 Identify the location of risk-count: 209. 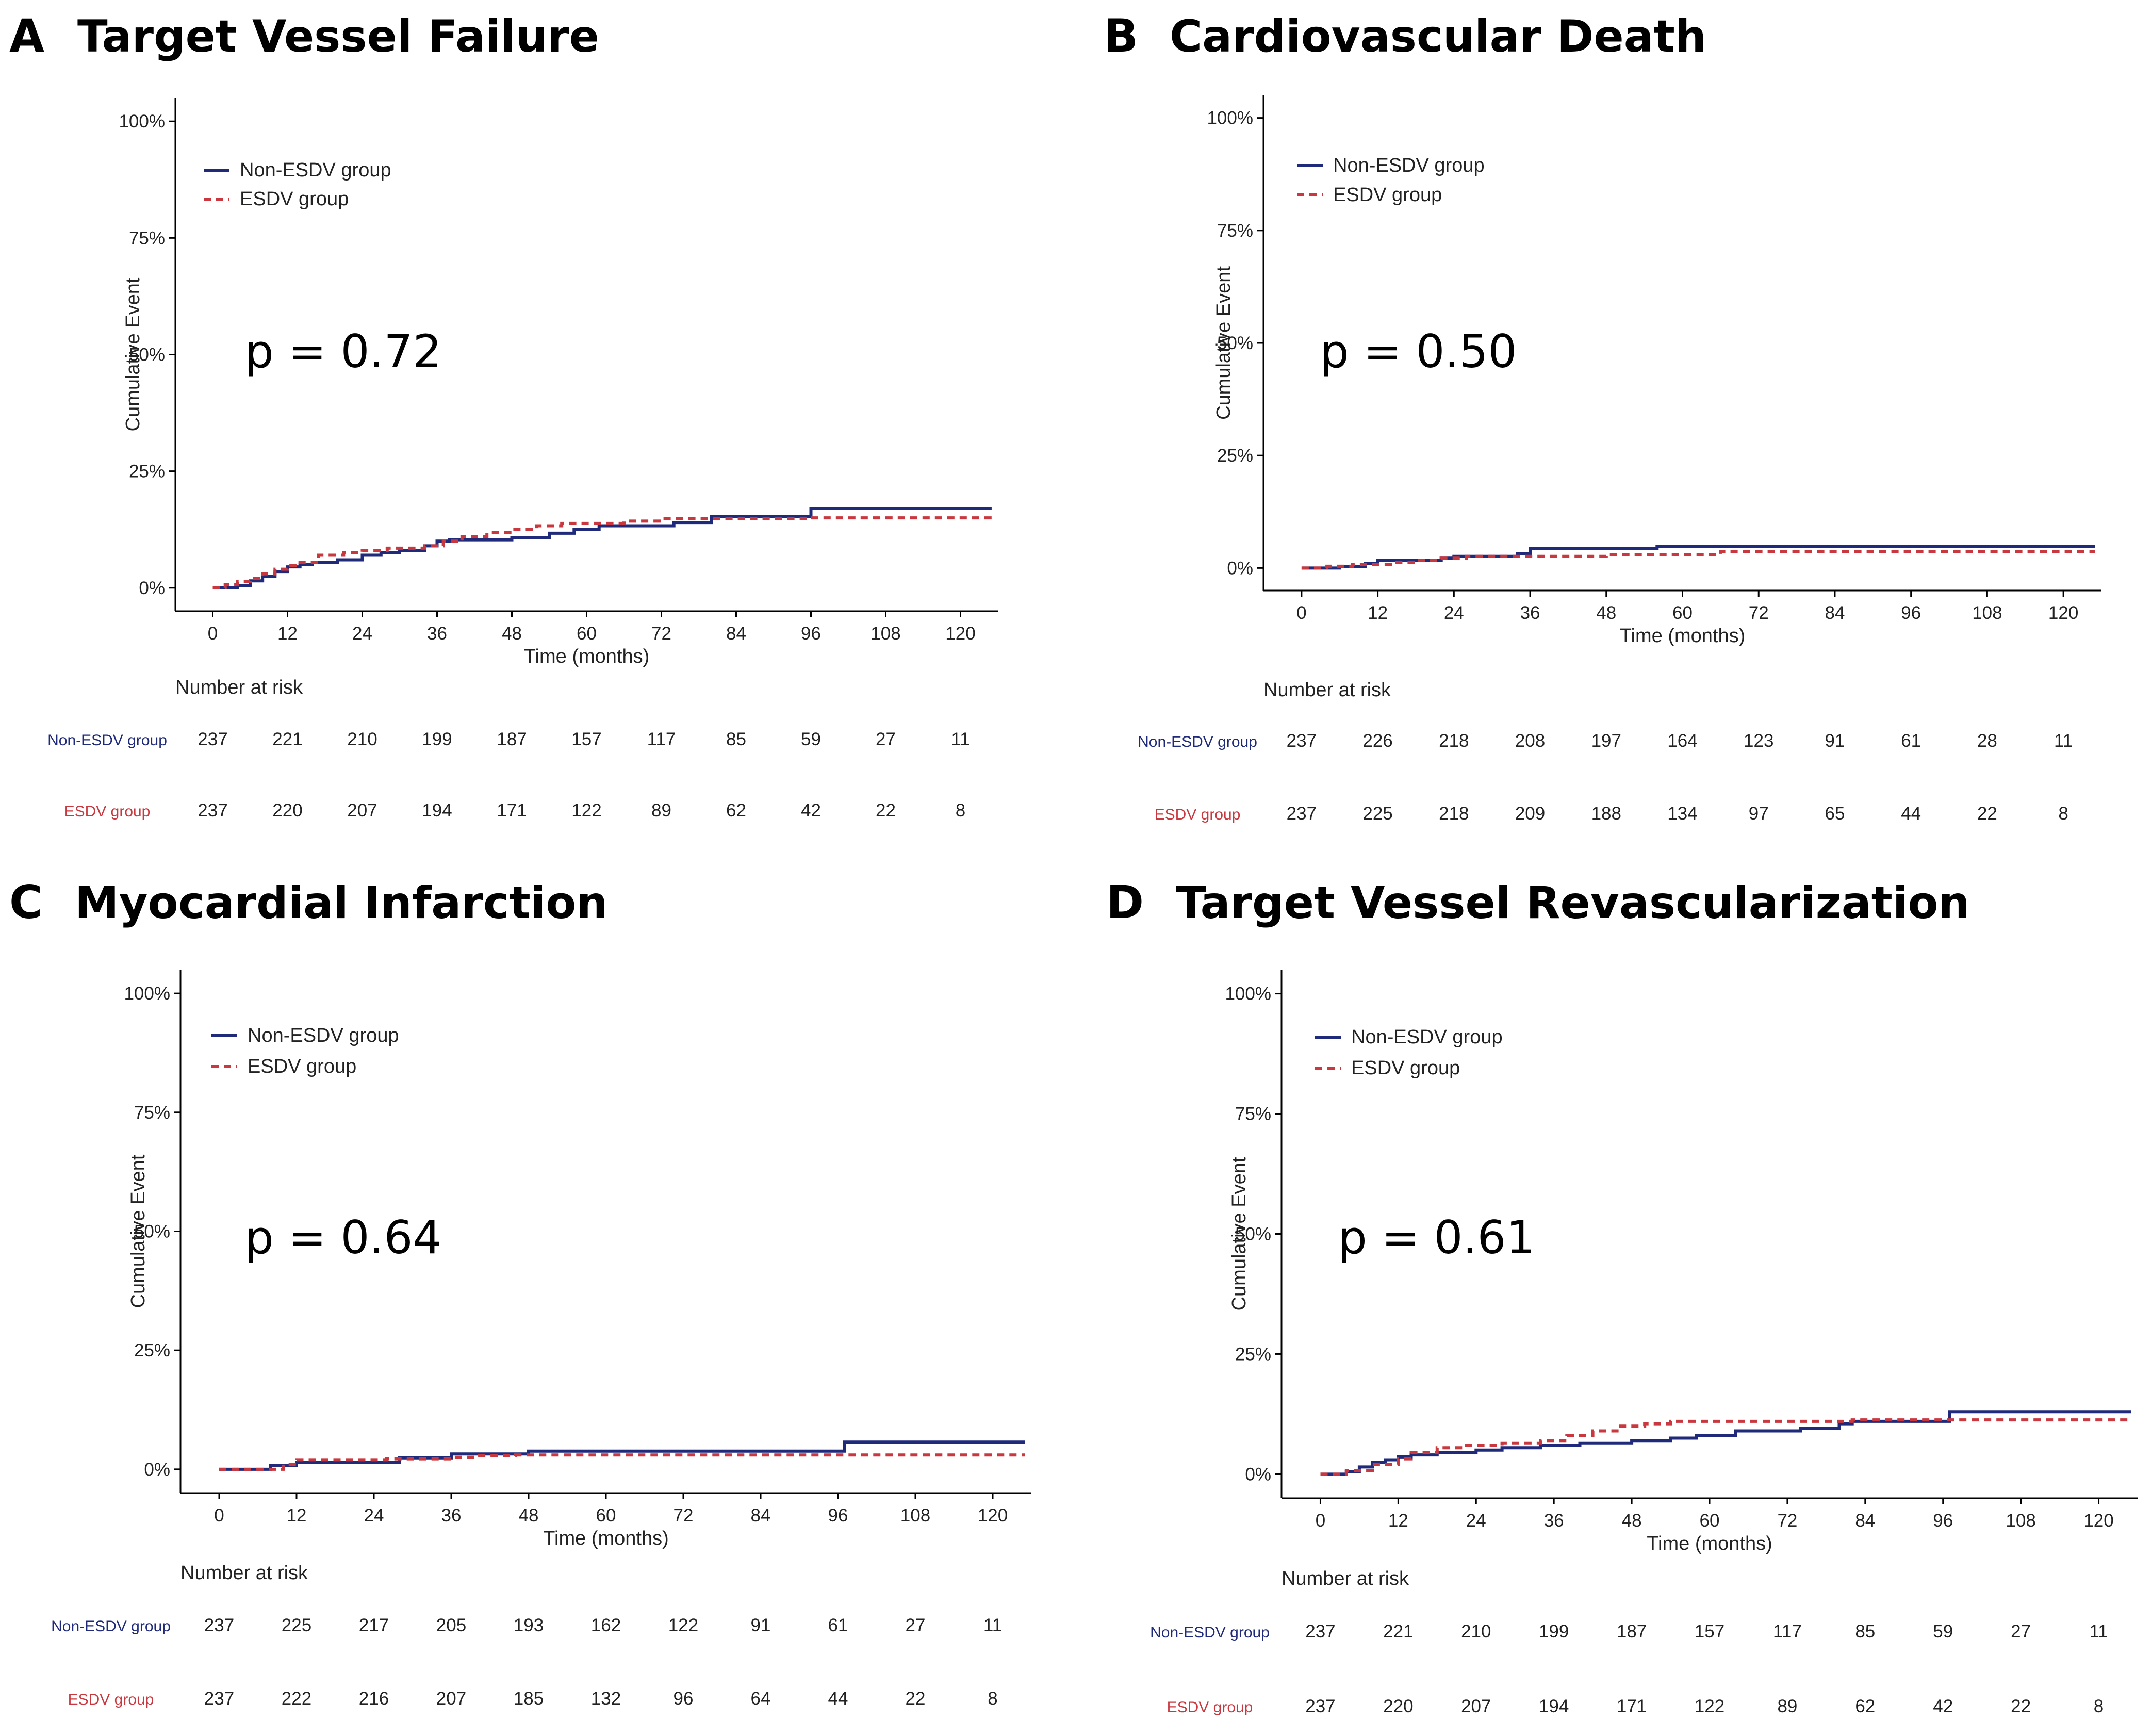
(1530, 814).